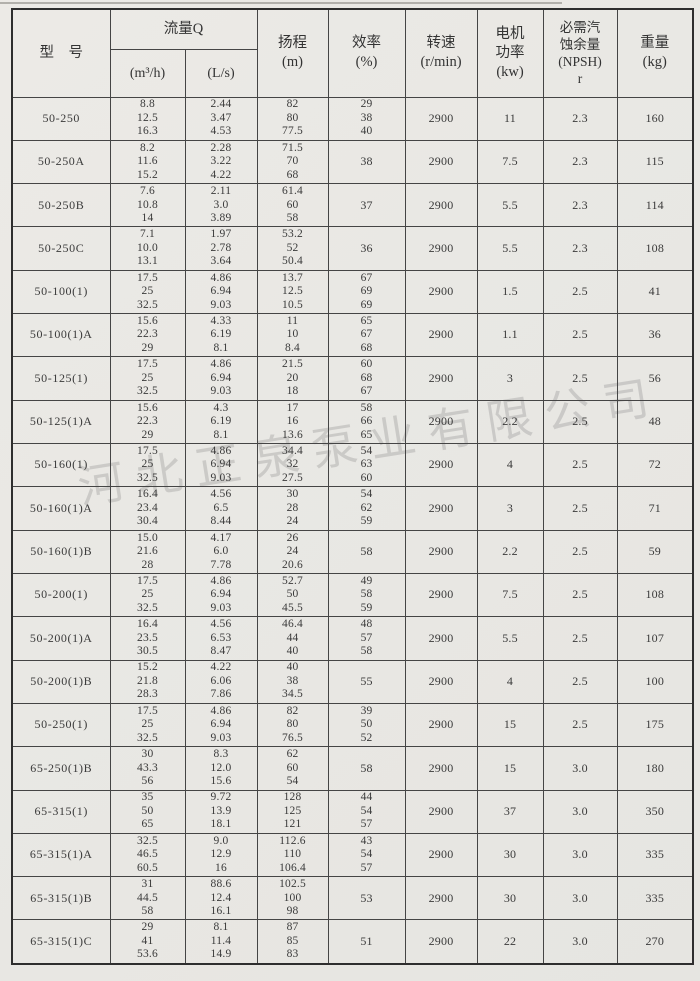  What do you see at coordinates (221, 551) in the screenshot?
I see `flow-ls-cell: 4.17 6.0 7.78` at bounding box center [221, 551].